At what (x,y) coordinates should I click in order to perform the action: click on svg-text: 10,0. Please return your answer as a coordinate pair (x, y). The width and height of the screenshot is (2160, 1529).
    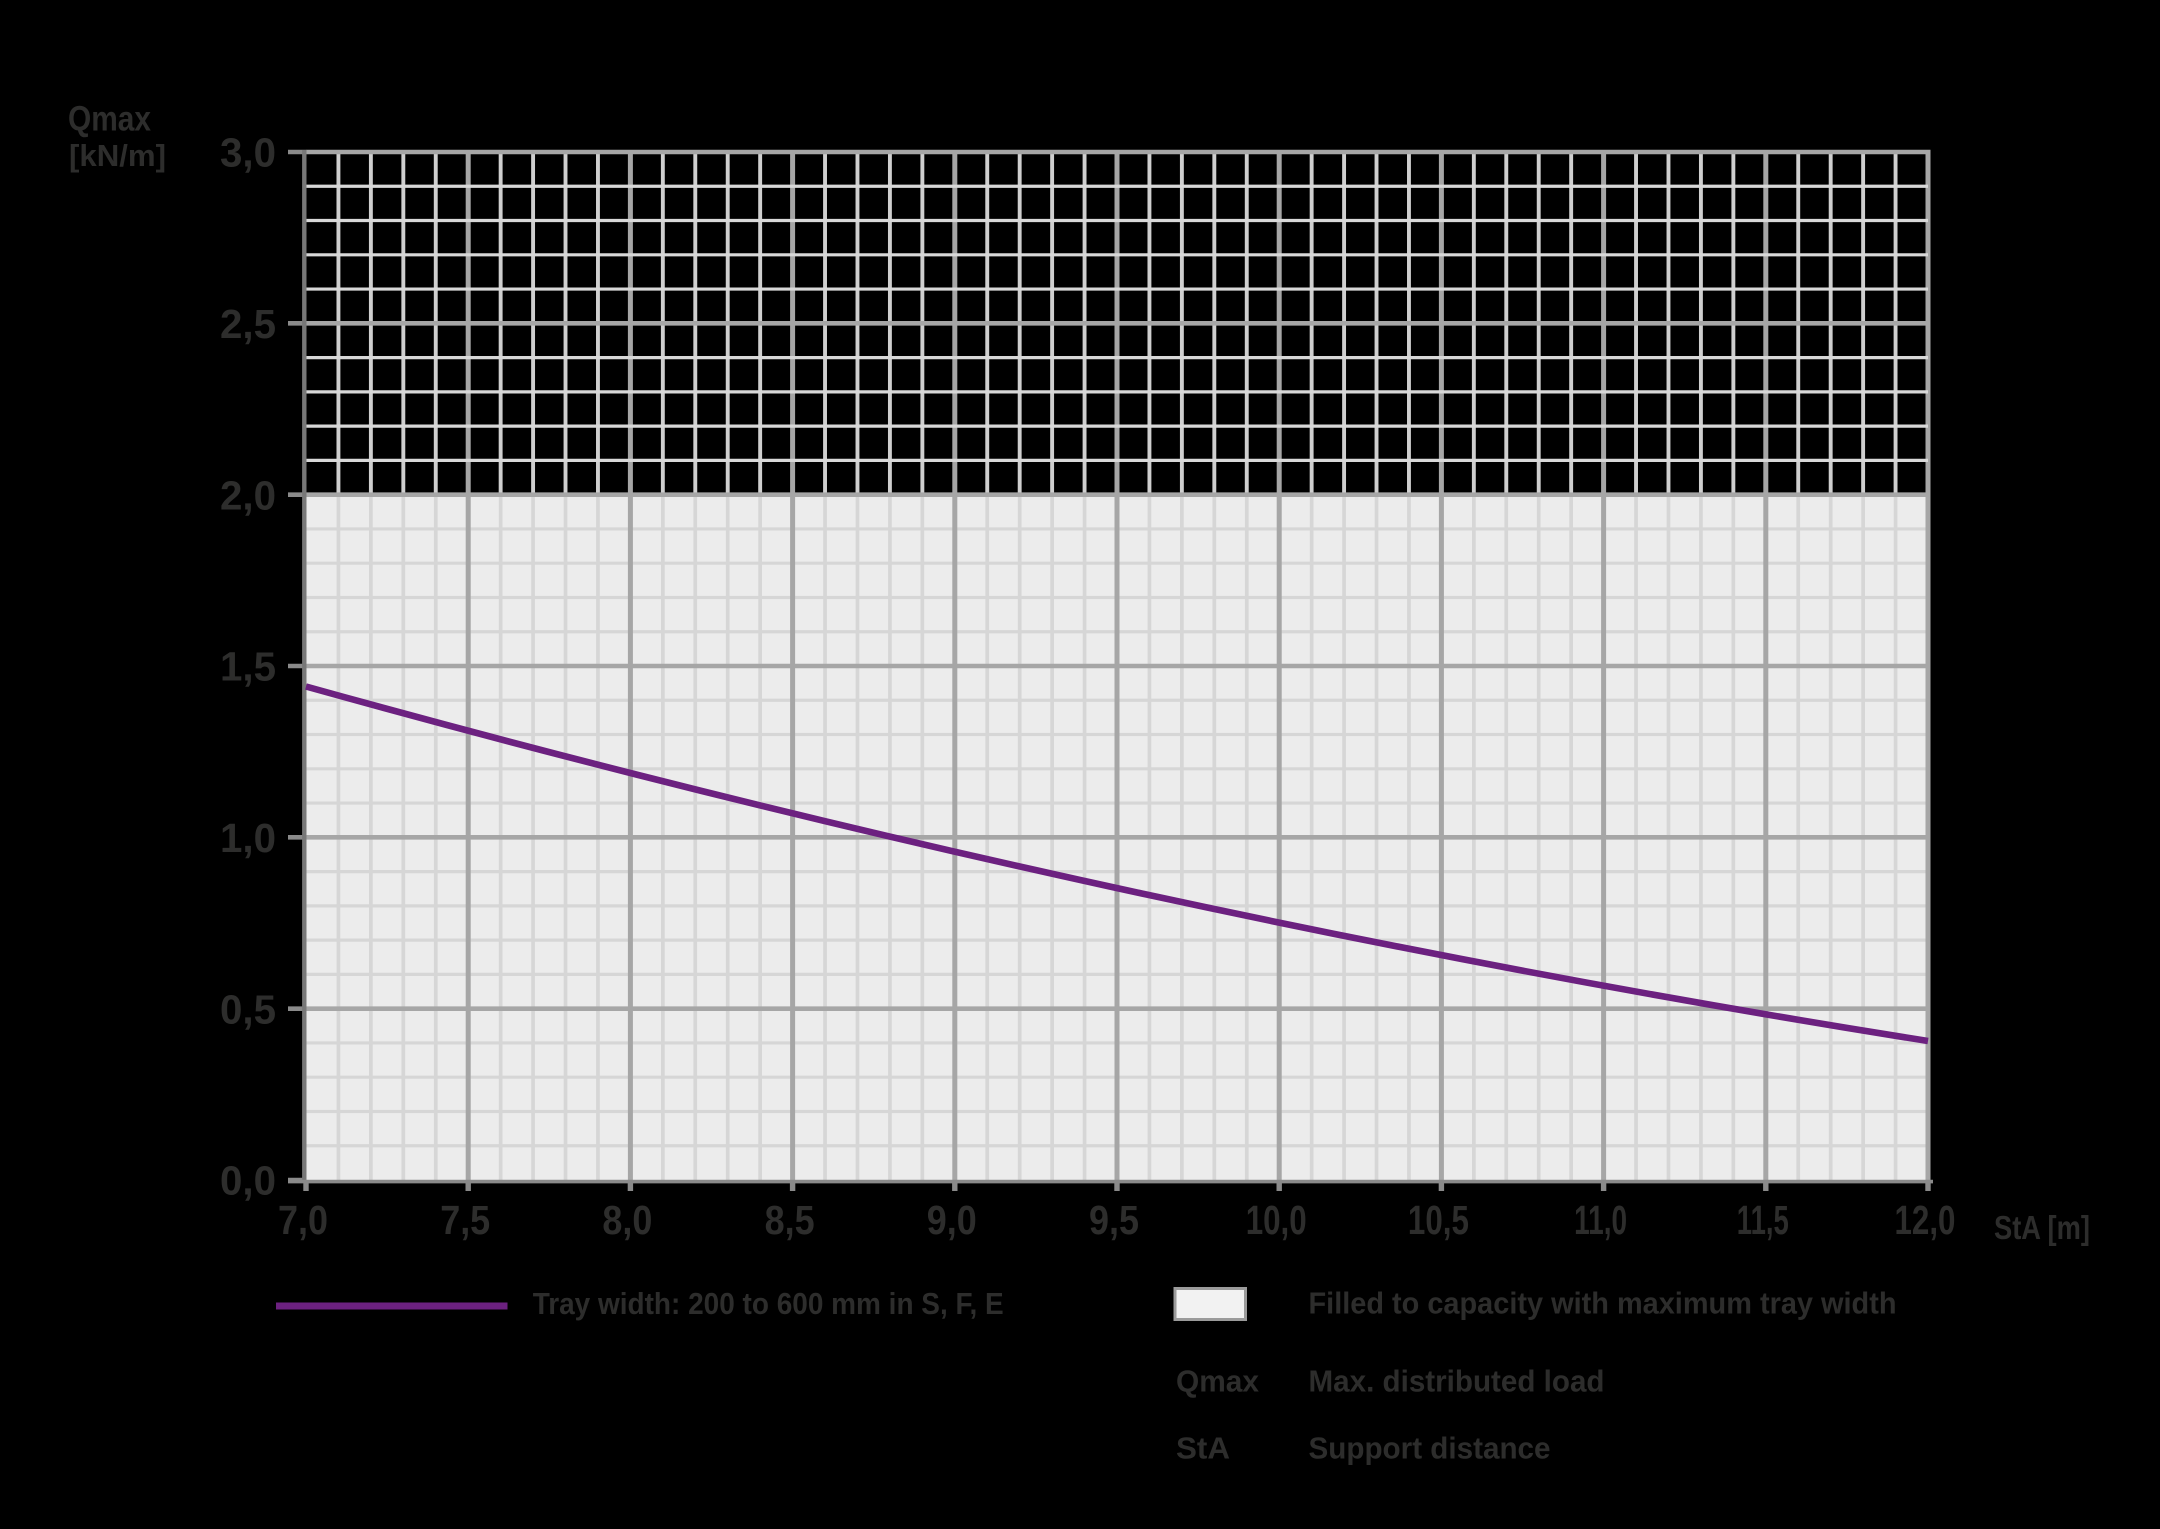
    Looking at the image, I should click on (1276, 1220).